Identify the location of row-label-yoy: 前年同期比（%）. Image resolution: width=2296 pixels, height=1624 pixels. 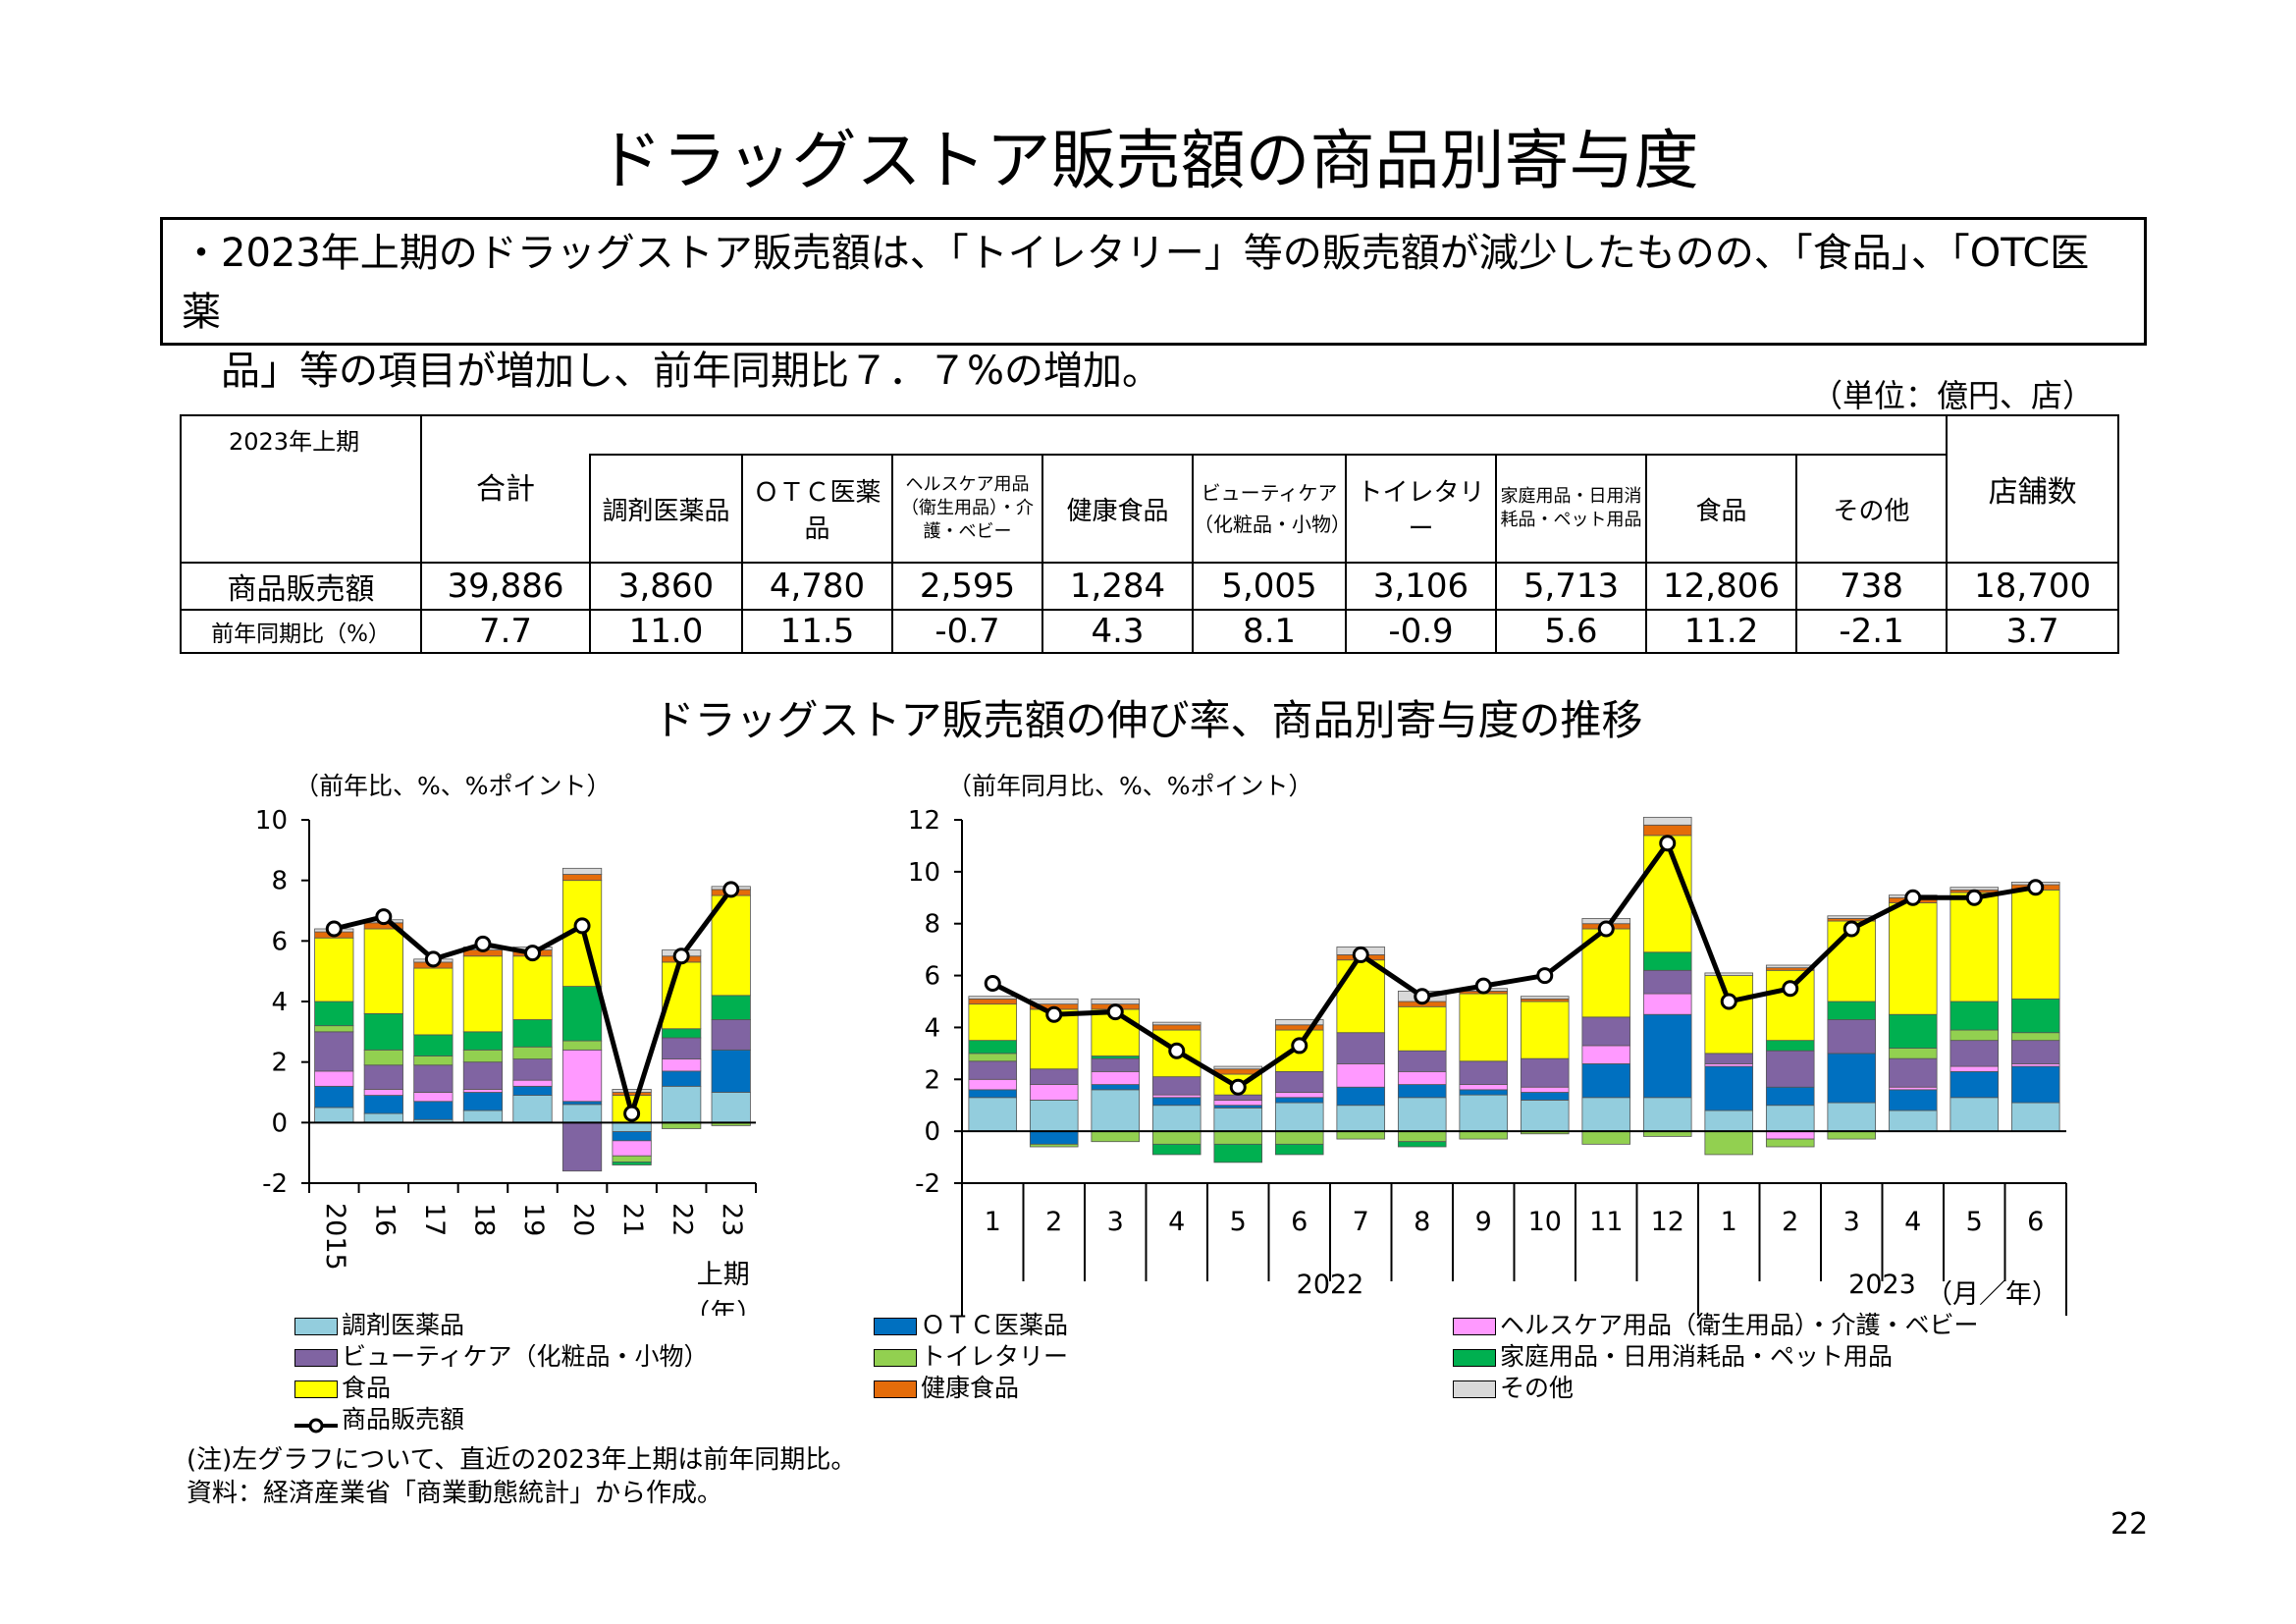
(301, 631).